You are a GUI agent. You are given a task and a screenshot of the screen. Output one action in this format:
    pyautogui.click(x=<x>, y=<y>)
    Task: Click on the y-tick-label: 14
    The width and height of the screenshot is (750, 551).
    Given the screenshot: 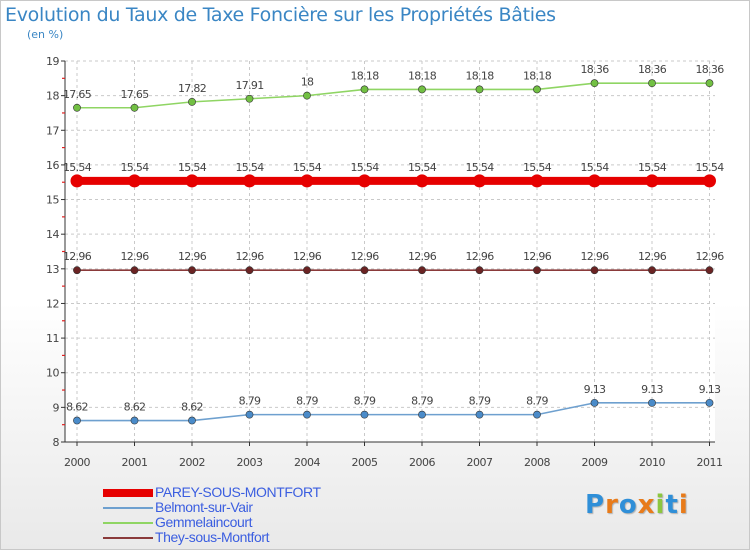 What is the action you would take?
    pyautogui.click(x=52, y=234)
    